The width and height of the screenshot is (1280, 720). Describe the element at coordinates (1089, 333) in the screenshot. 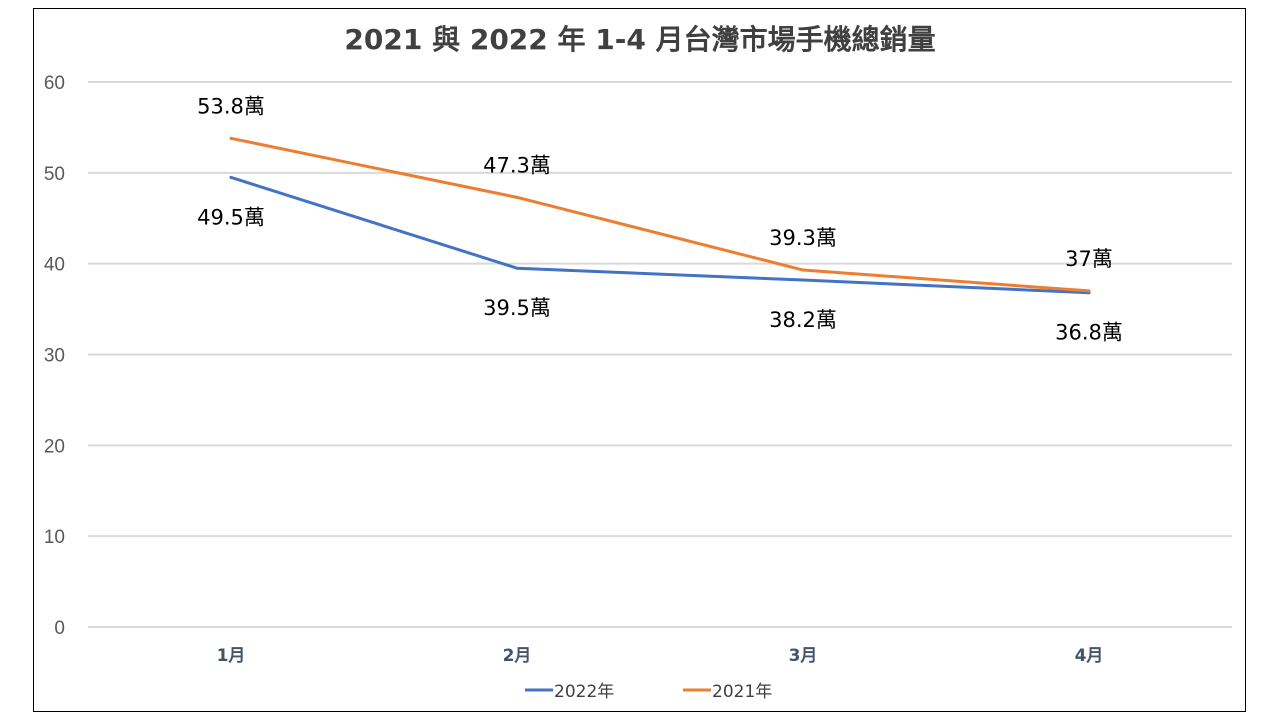

I see `data-label-0-3: 36.8萬` at that location.